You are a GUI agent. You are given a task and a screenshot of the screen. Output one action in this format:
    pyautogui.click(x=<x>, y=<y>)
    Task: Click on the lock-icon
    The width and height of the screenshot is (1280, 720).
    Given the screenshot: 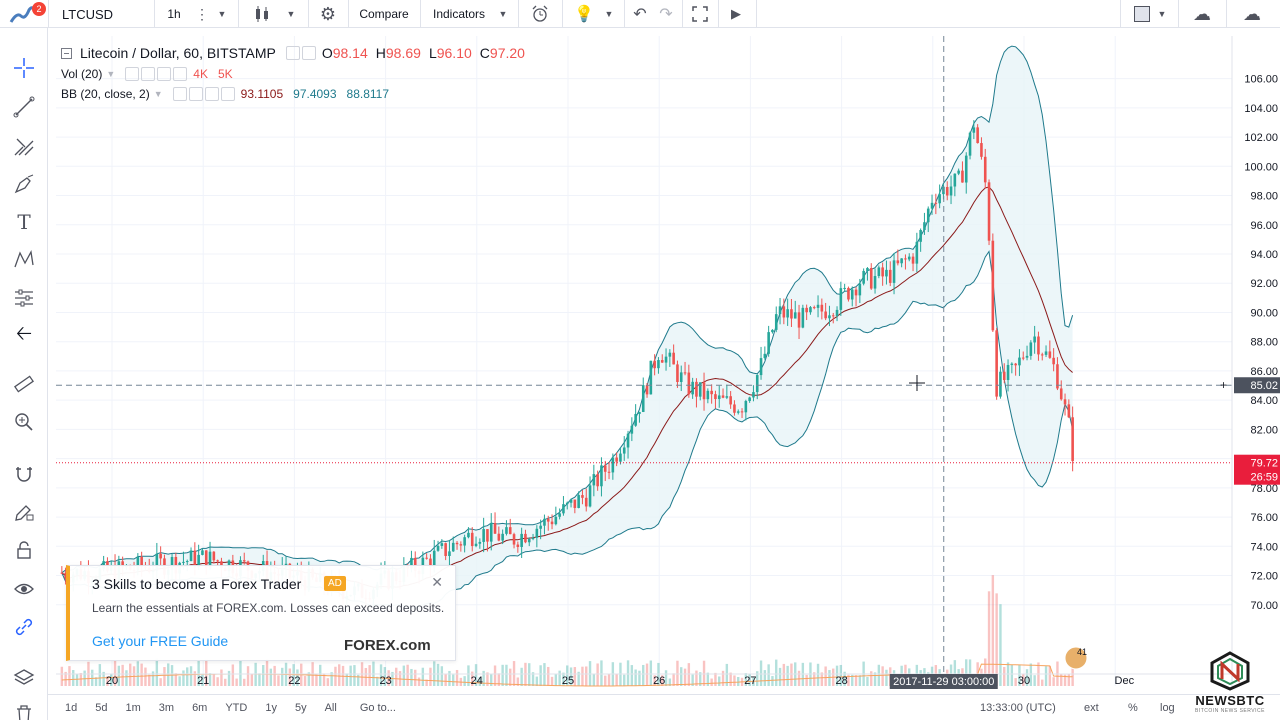 What is the action you would take?
    pyautogui.click(x=24, y=550)
    